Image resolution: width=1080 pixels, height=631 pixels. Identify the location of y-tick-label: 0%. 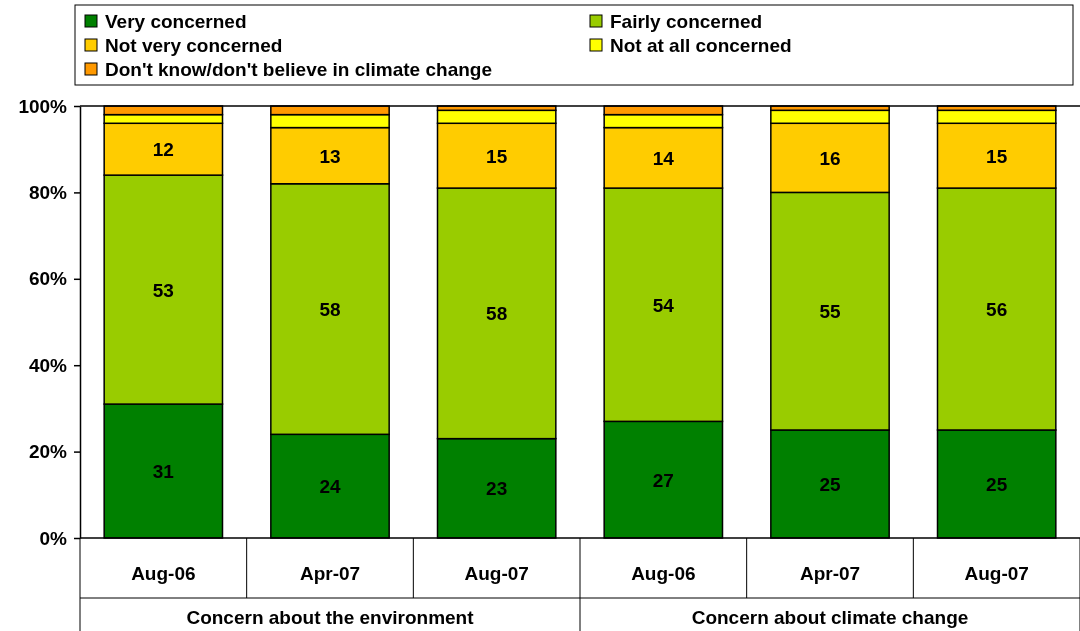
(53, 538).